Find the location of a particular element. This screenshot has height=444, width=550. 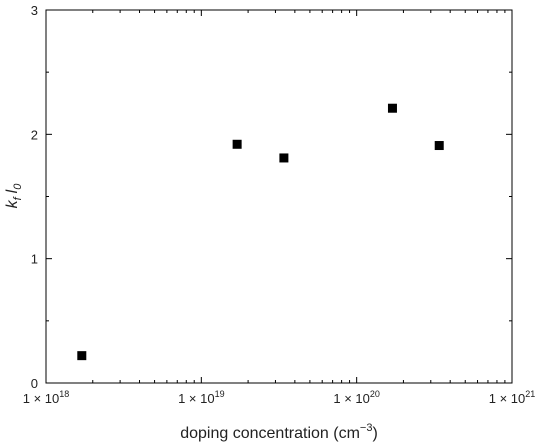

y-axis-label-l-sub: 0 is located at coordinates (18, 186).